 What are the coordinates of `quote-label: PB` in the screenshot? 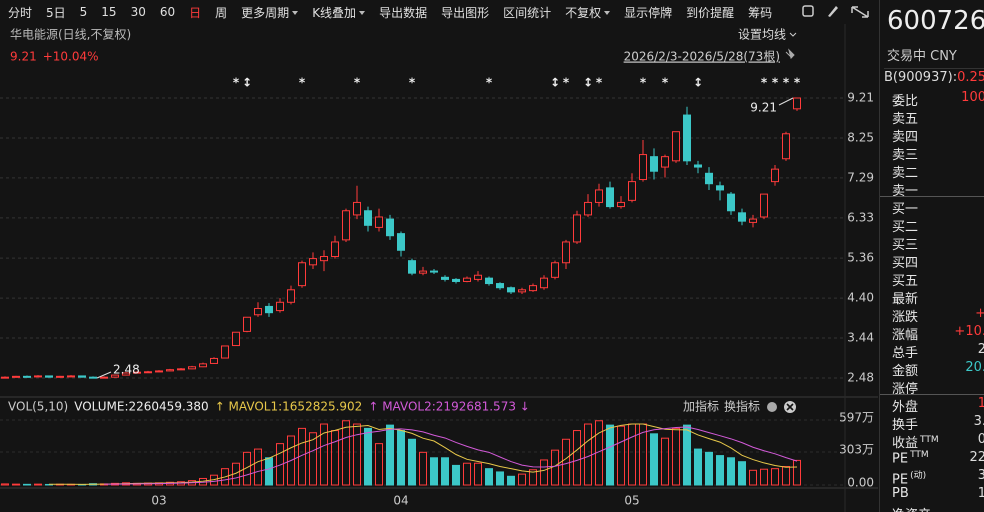 It's located at (900, 493).